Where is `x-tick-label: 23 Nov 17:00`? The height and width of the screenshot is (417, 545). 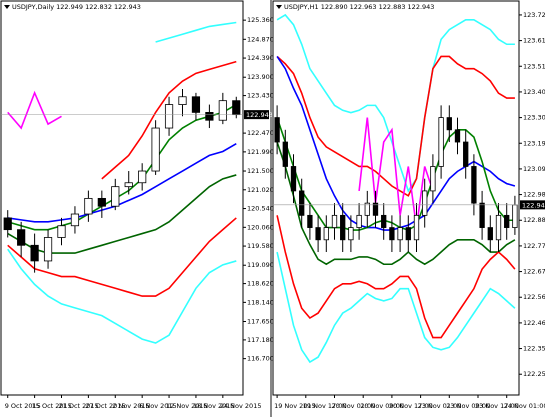
x-tick-label: 23 Nov 17:00 is located at coordinates (497, 406).